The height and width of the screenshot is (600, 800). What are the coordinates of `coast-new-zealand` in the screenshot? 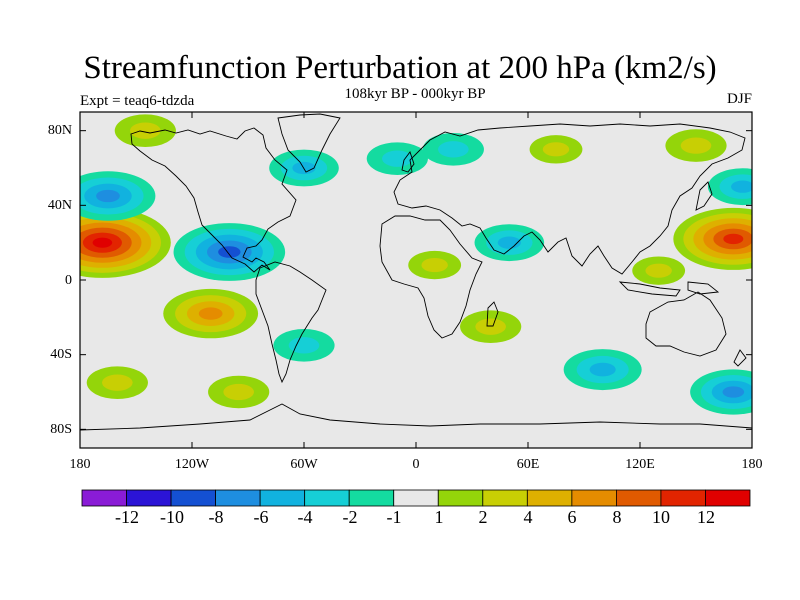 It's located at (740, 358).